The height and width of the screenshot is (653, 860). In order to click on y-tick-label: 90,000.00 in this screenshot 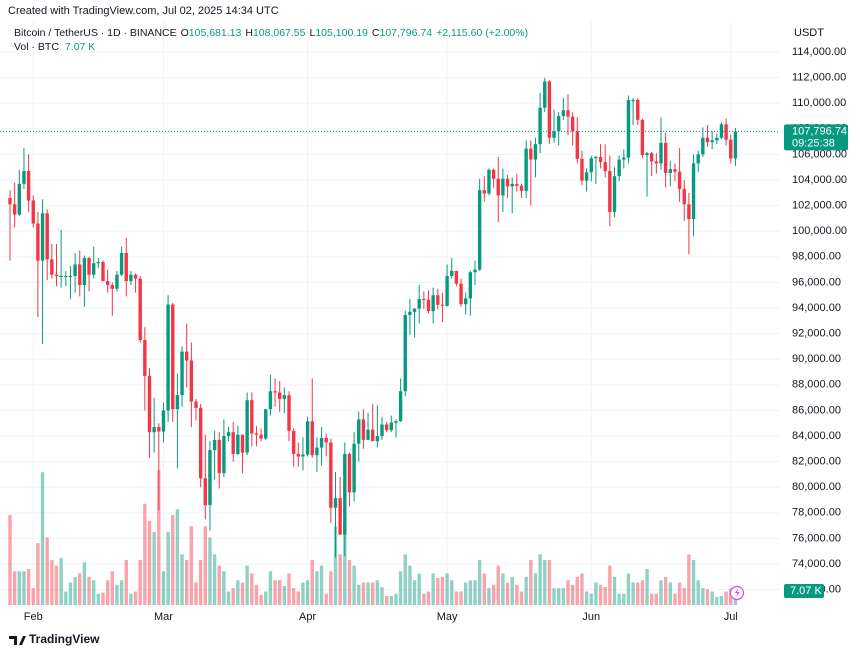, I will do `click(816, 359)`.